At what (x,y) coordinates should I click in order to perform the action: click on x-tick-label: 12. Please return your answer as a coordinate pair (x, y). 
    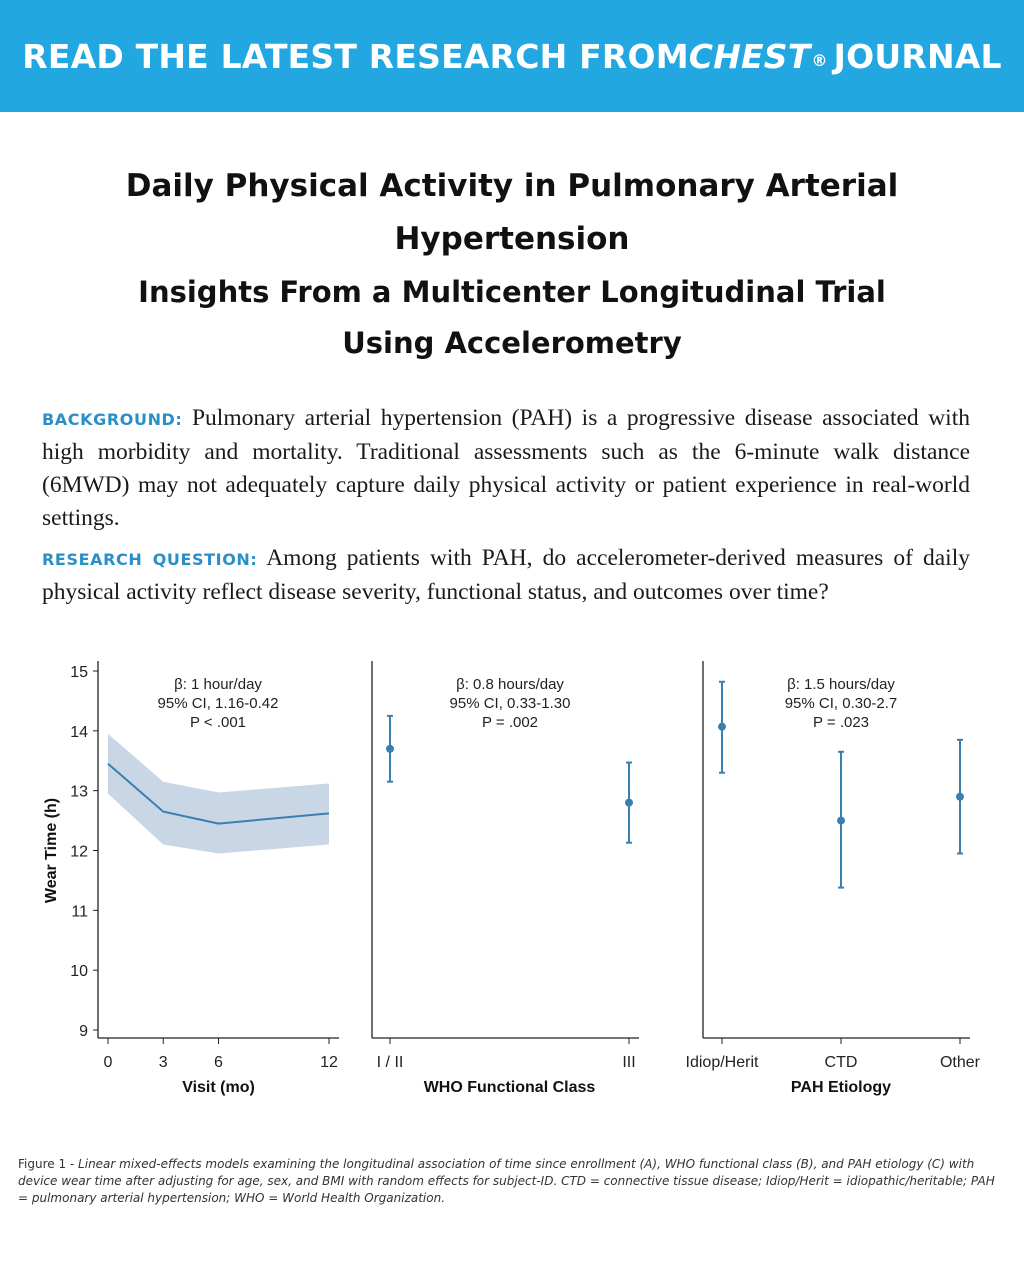
    Looking at the image, I should click on (329, 1062).